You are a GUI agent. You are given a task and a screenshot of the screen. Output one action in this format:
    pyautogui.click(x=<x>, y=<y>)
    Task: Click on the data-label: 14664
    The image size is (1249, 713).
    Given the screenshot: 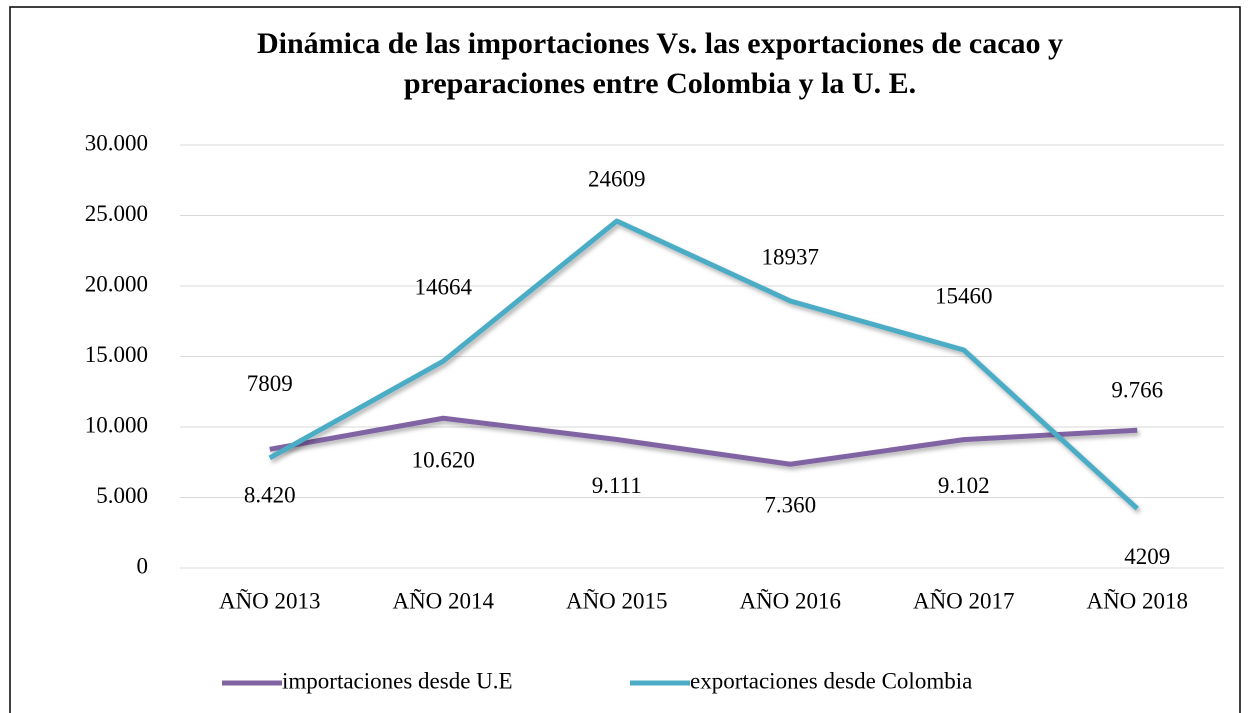 What is the action you would take?
    pyautogui.click(x=444, y=287)
    